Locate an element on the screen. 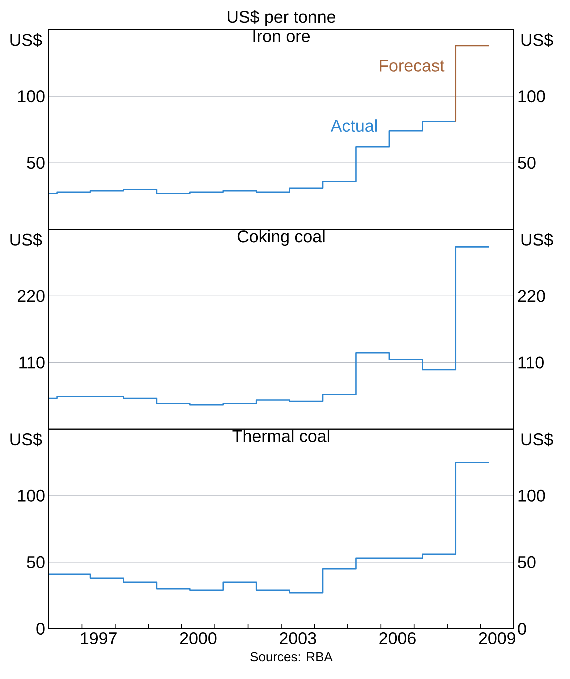 This screenshot has width=570, height=679. y2-tick-label: 220 is located at coordinates (532, 296).